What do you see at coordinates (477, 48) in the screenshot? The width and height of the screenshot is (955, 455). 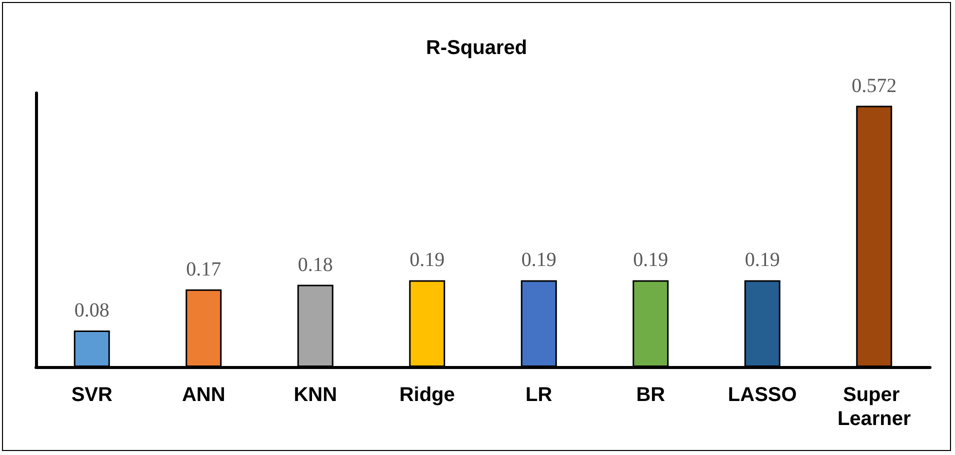 I see `chart-title: R-Squared` at bounding box center [477, 48].